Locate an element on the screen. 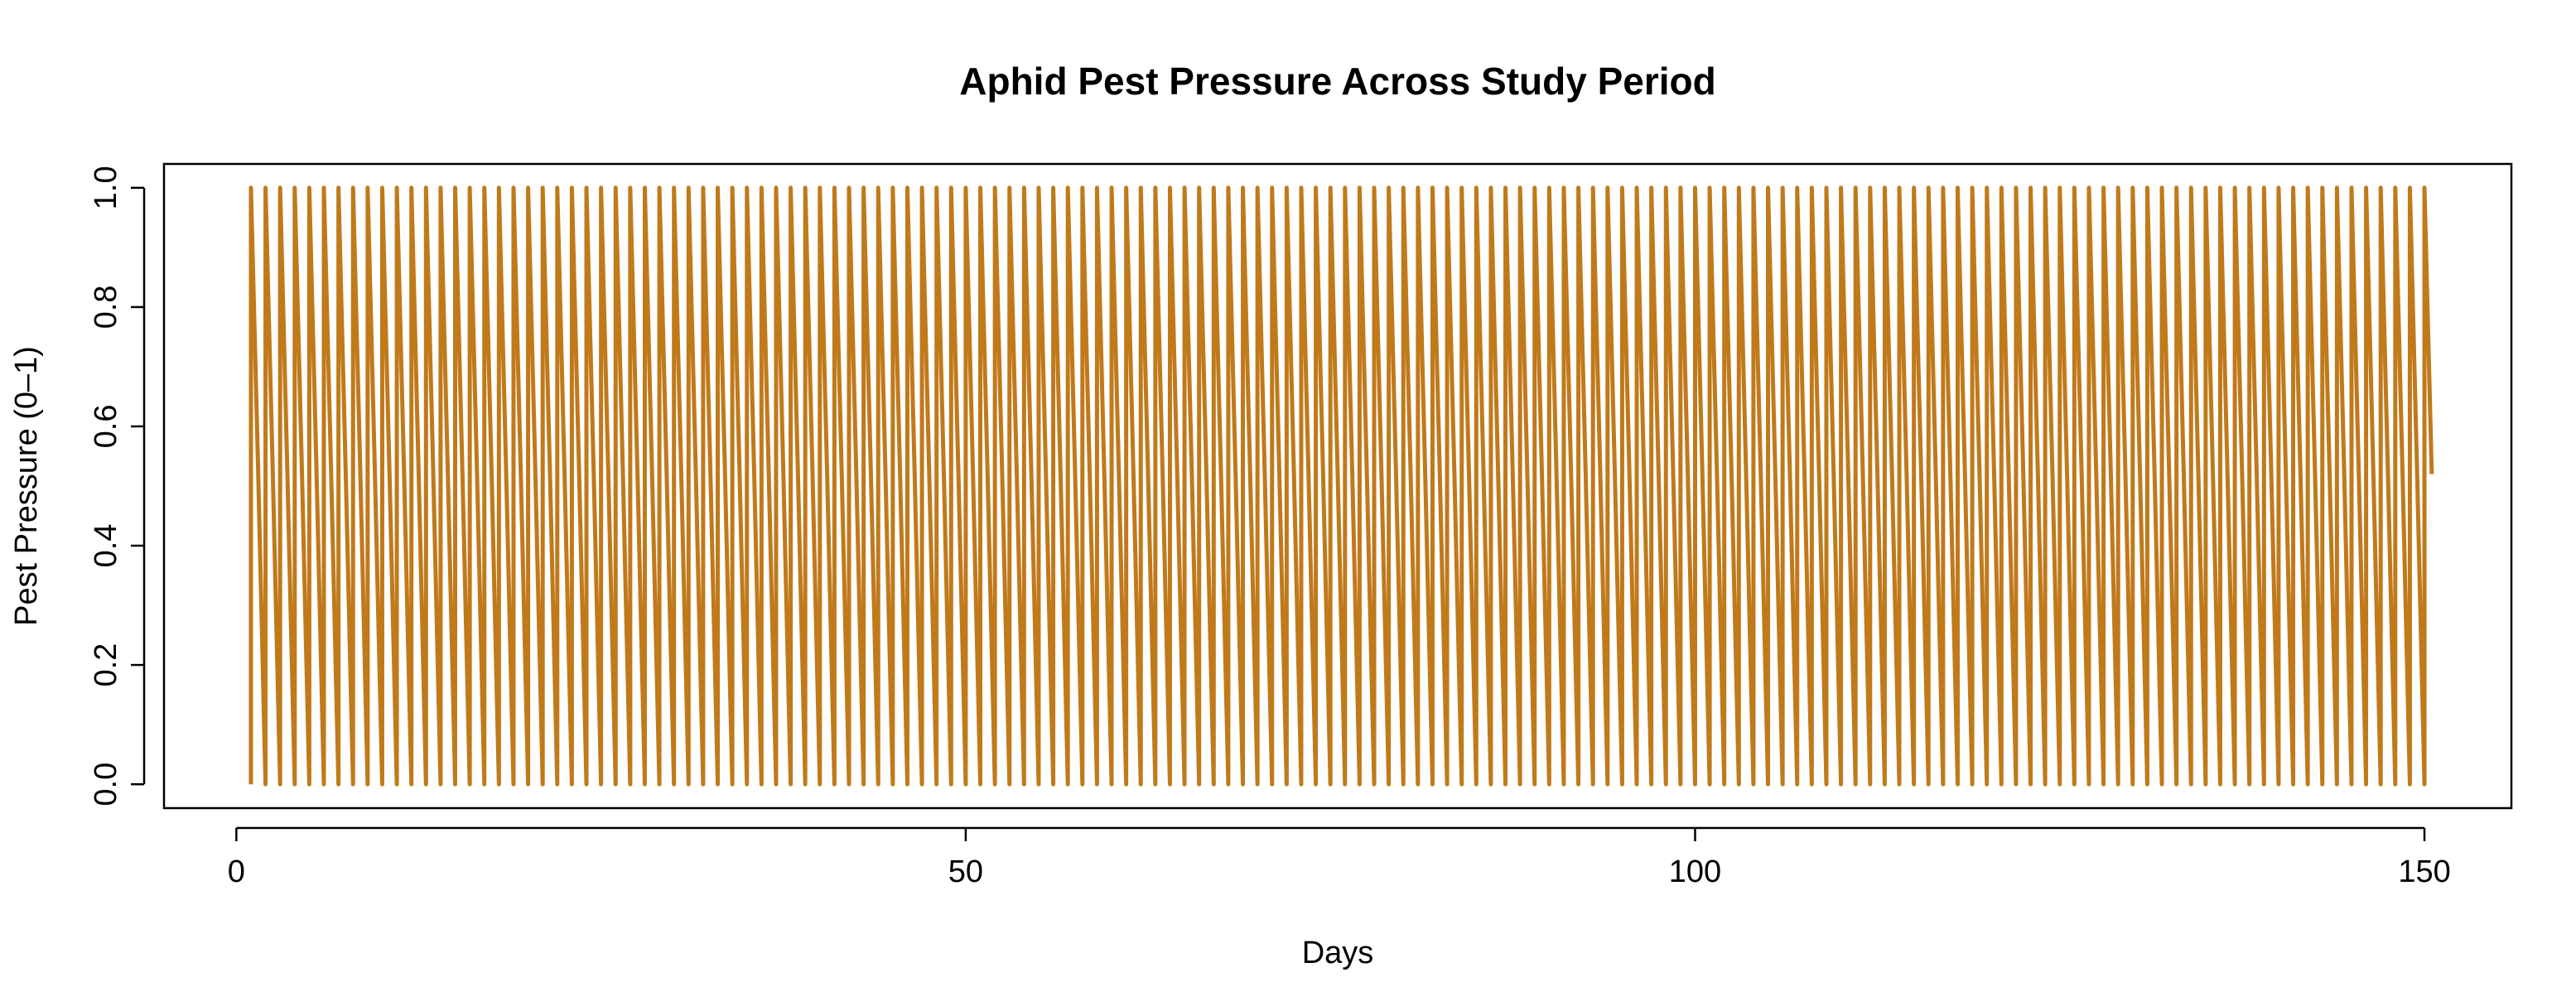  x-tick-label: 0 is located at coordinates (236, 871).